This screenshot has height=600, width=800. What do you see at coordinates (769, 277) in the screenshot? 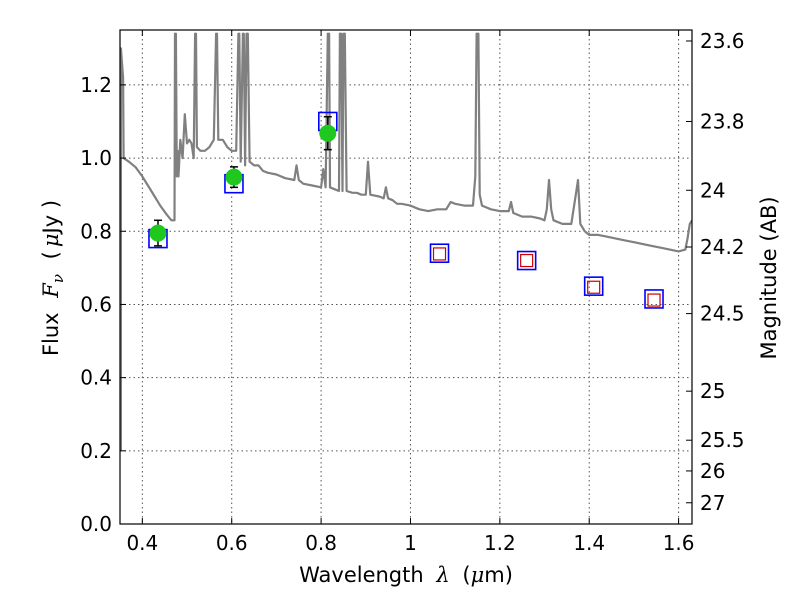
I see `y2-axis-title: Magnitude (AB)` at bounding box center [769, 277].